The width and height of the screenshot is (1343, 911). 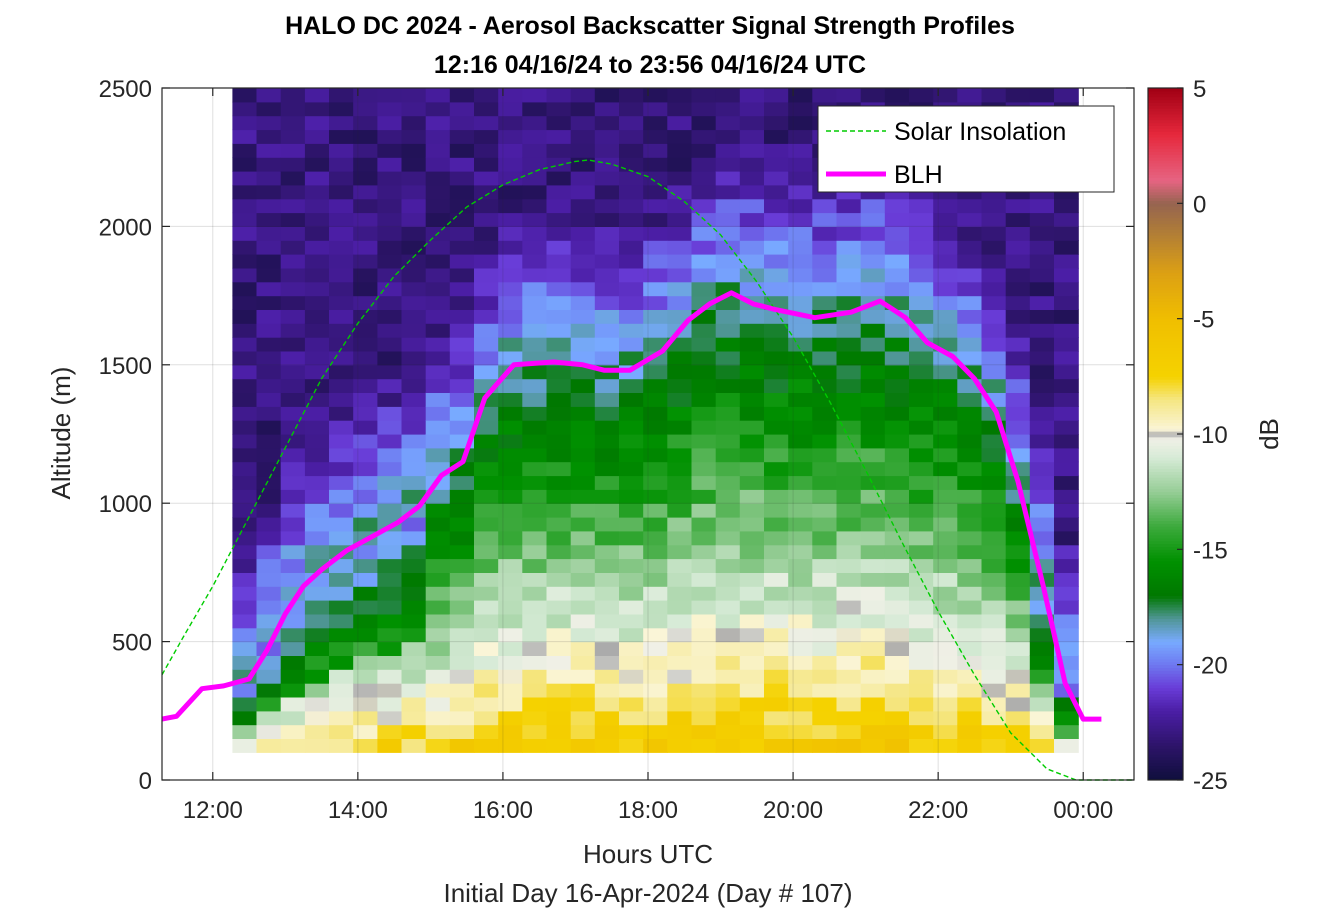 What do you see at coordinates (648, 854) in the screenshot?
I see `x-axis-label: Hours UTC` at bounding box center [648, 854].